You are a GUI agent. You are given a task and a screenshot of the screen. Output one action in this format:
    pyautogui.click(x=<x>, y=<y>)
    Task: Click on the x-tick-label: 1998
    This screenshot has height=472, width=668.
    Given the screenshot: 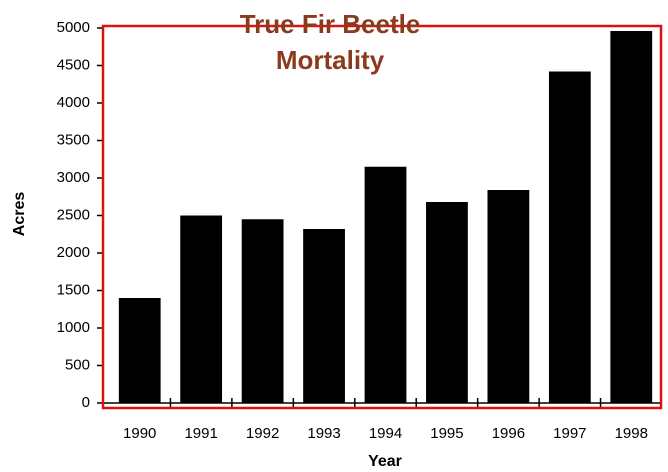 What is the action you would take?
    pyautogui.click(x=631, y=433)
    